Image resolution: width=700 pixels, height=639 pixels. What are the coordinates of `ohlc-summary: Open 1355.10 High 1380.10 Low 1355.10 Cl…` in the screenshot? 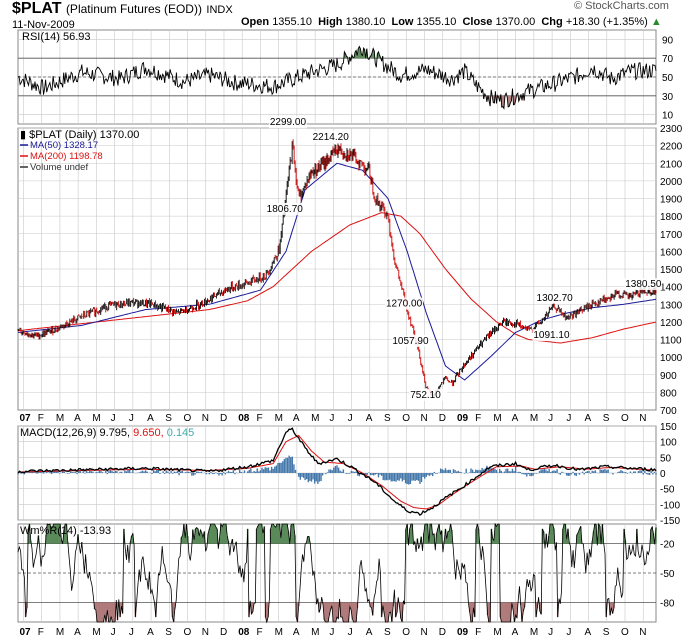 It's located at (451, 22).